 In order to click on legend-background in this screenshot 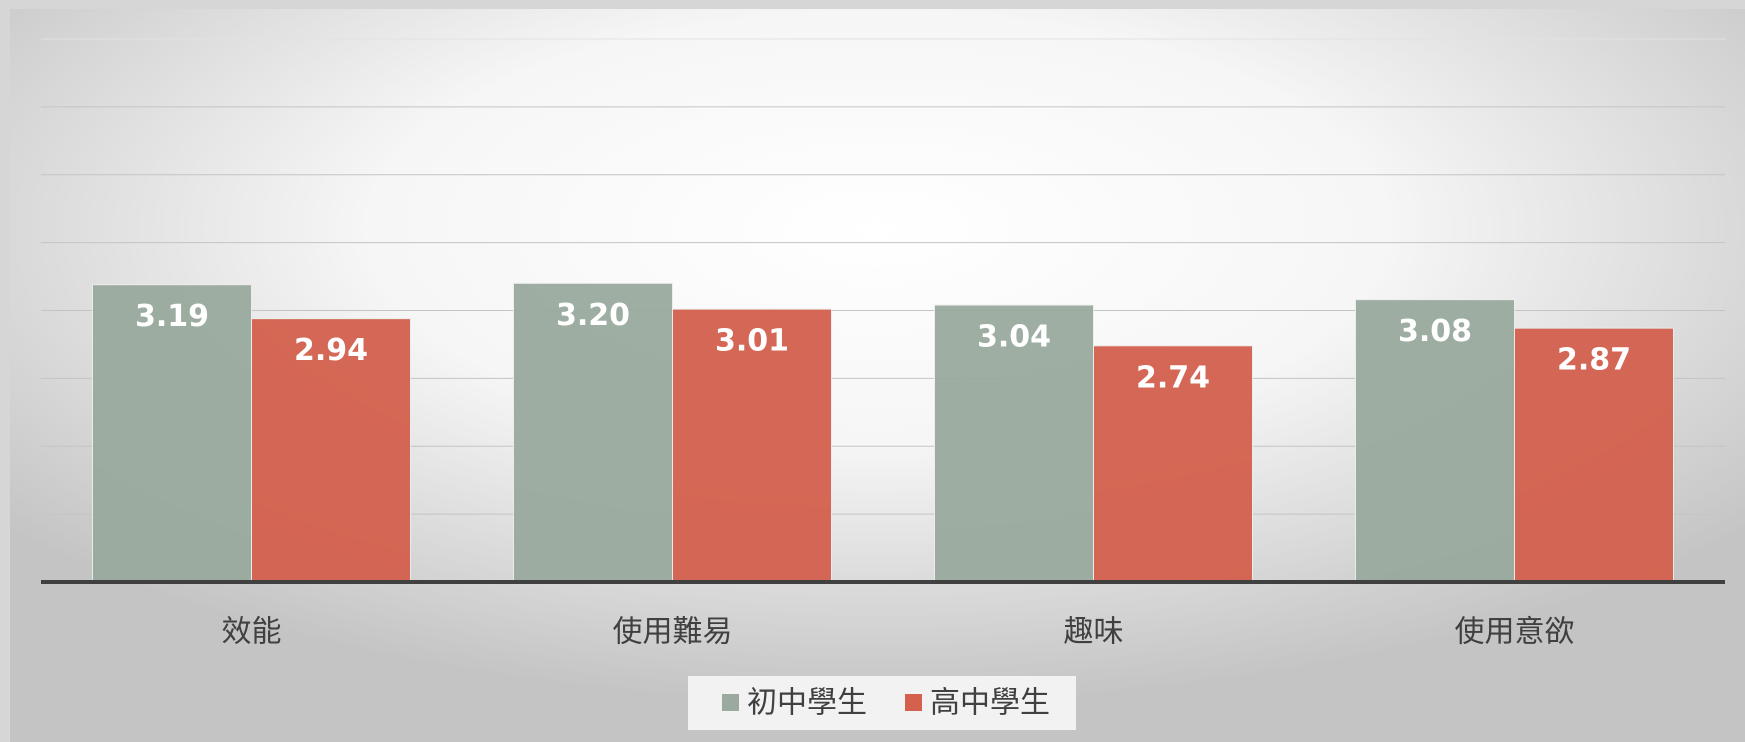, I will do `click(882, 703)`.